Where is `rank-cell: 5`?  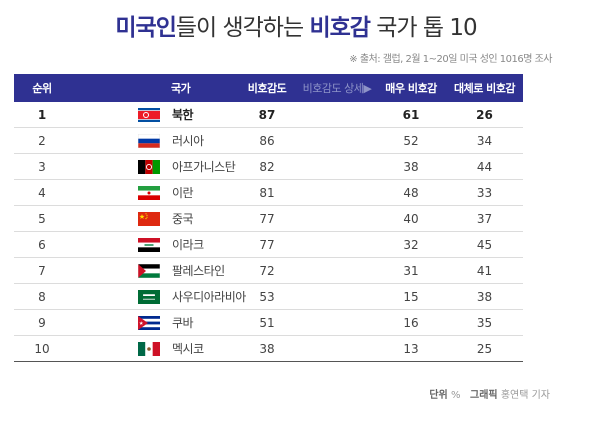
rank-cell: 5 is located at coordinates (42, 218).